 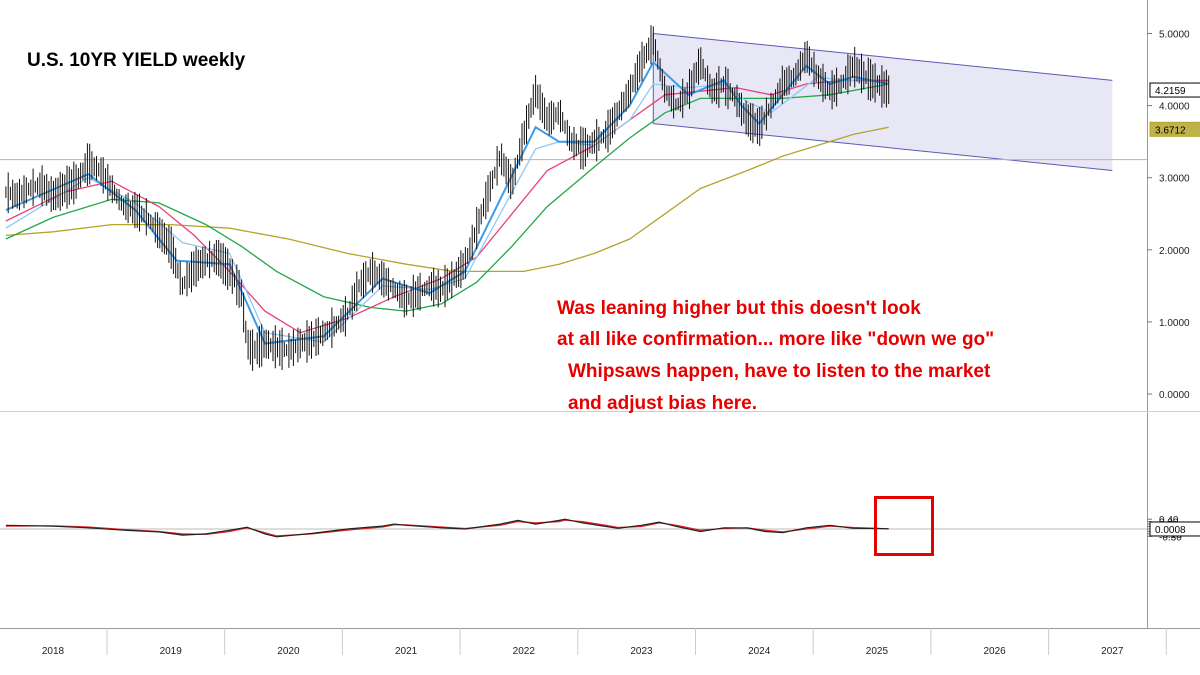 I want to click on x-tick-label-4: 2022, so click(x=524, y=651).